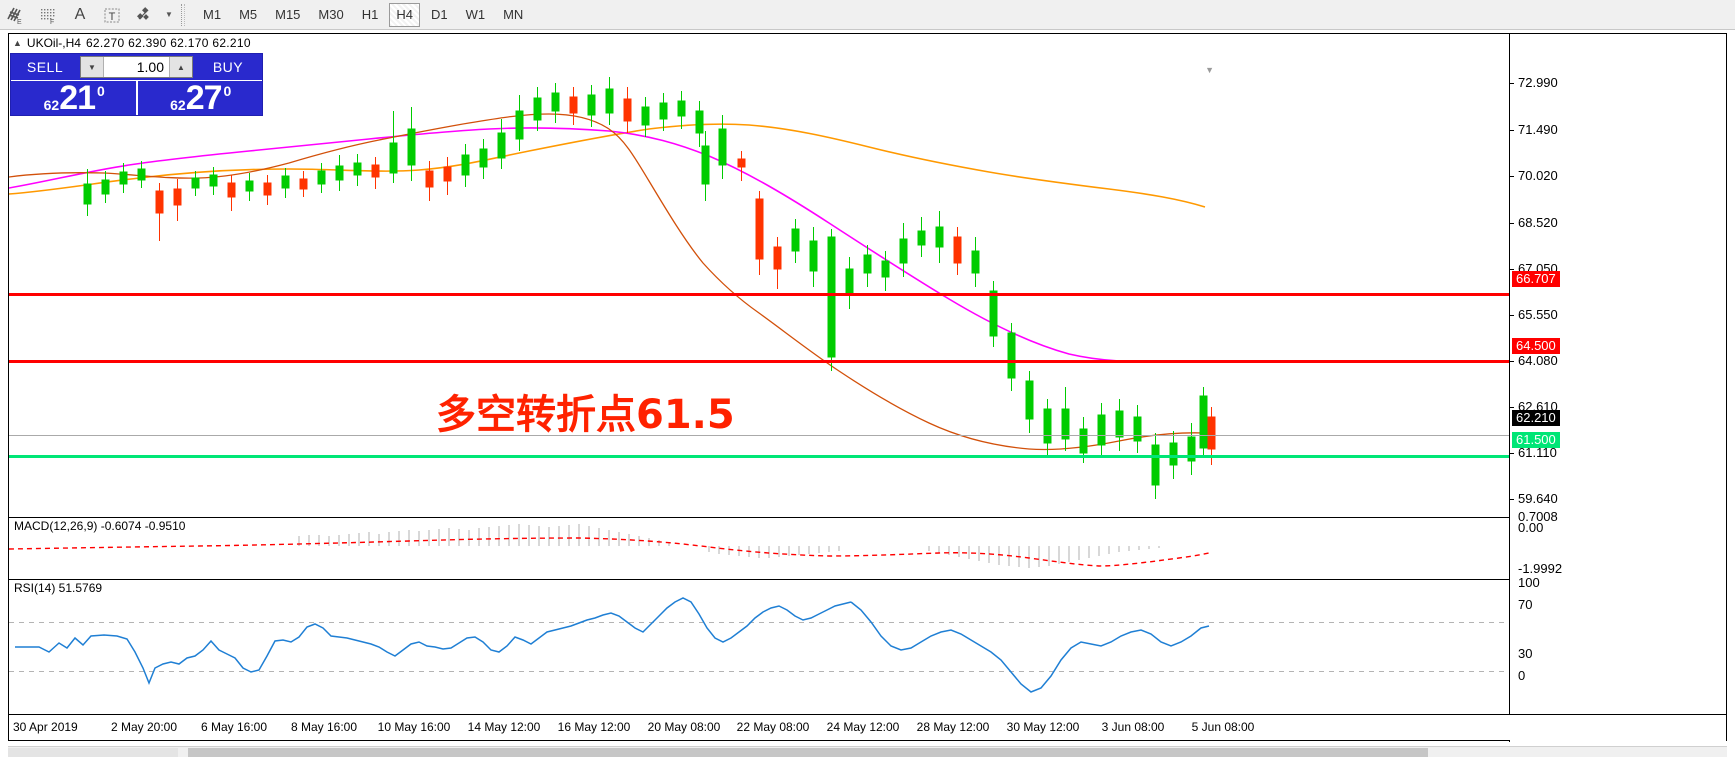  I want to click on indicators-icon: E, so click(16, 15).